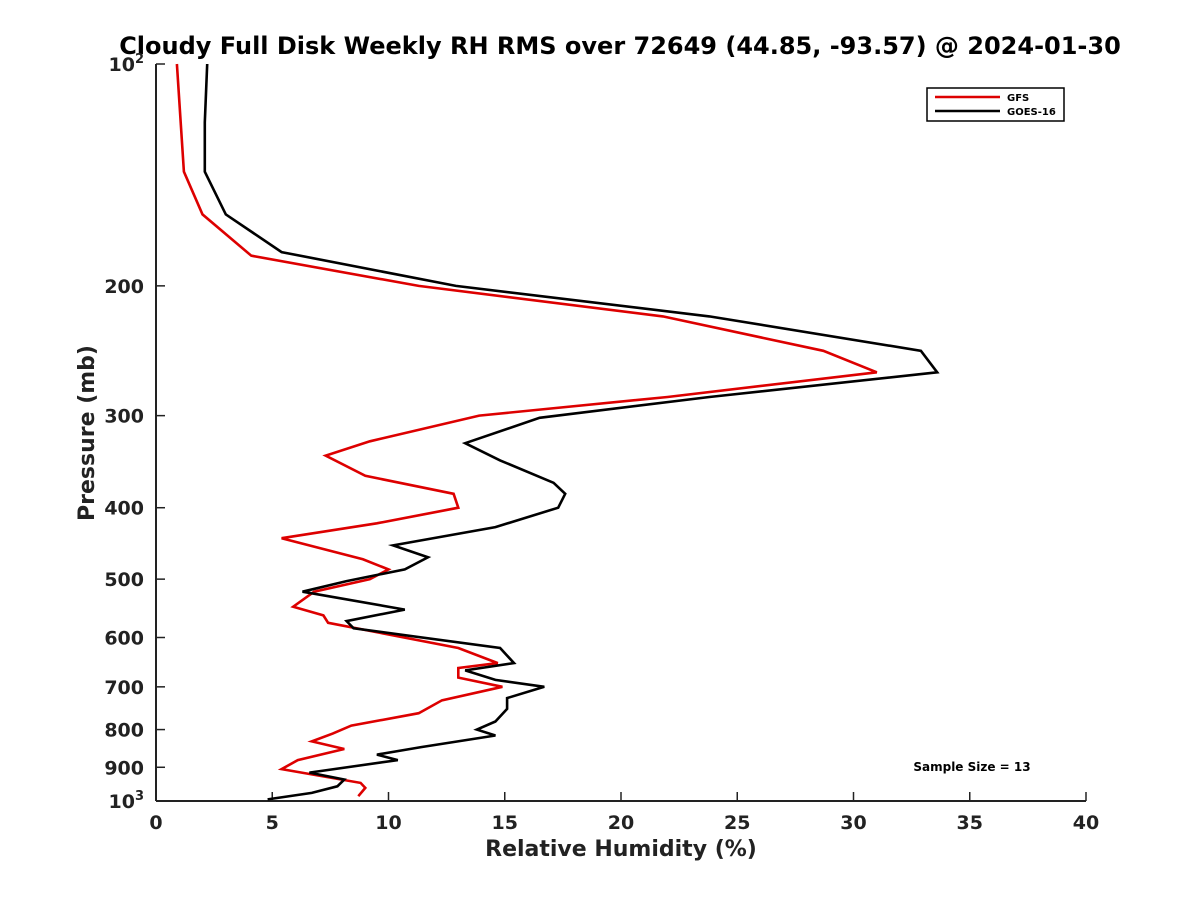 The height and width of the screenshot is (900, 1200). What do you see at coordinates (124, 768) in the screenshot?
I see `y-tick-label: 900` at bounding box center [124, 768].